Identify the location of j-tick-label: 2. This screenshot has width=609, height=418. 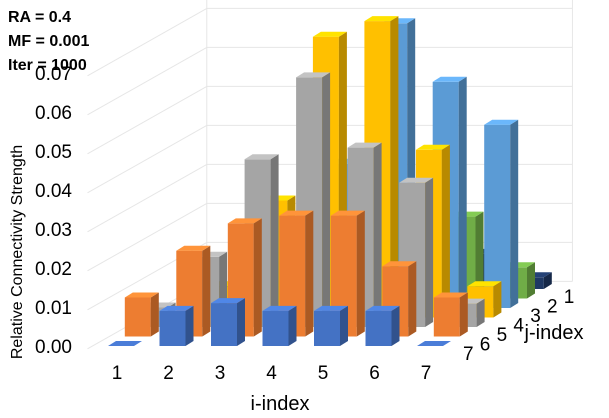
(552, 307).